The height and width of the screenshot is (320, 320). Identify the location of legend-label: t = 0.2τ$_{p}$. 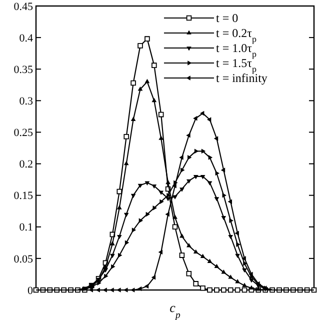
(236, 35).